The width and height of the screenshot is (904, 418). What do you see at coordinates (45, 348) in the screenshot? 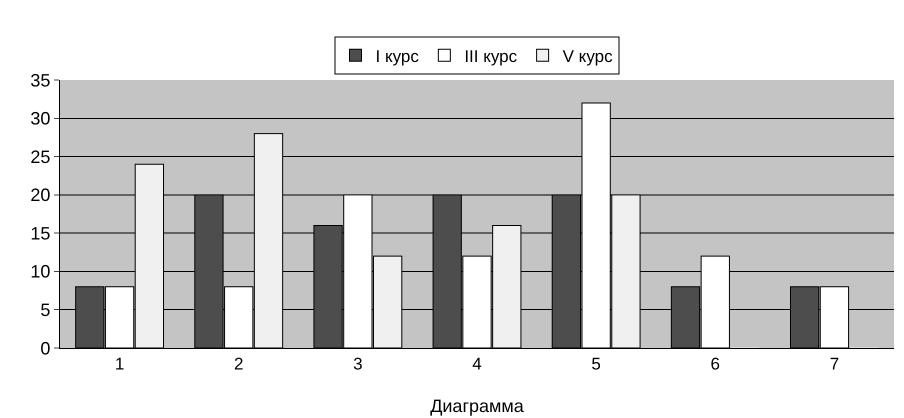
I see `y-tick-label: 0` at bounding box center [45, 348].